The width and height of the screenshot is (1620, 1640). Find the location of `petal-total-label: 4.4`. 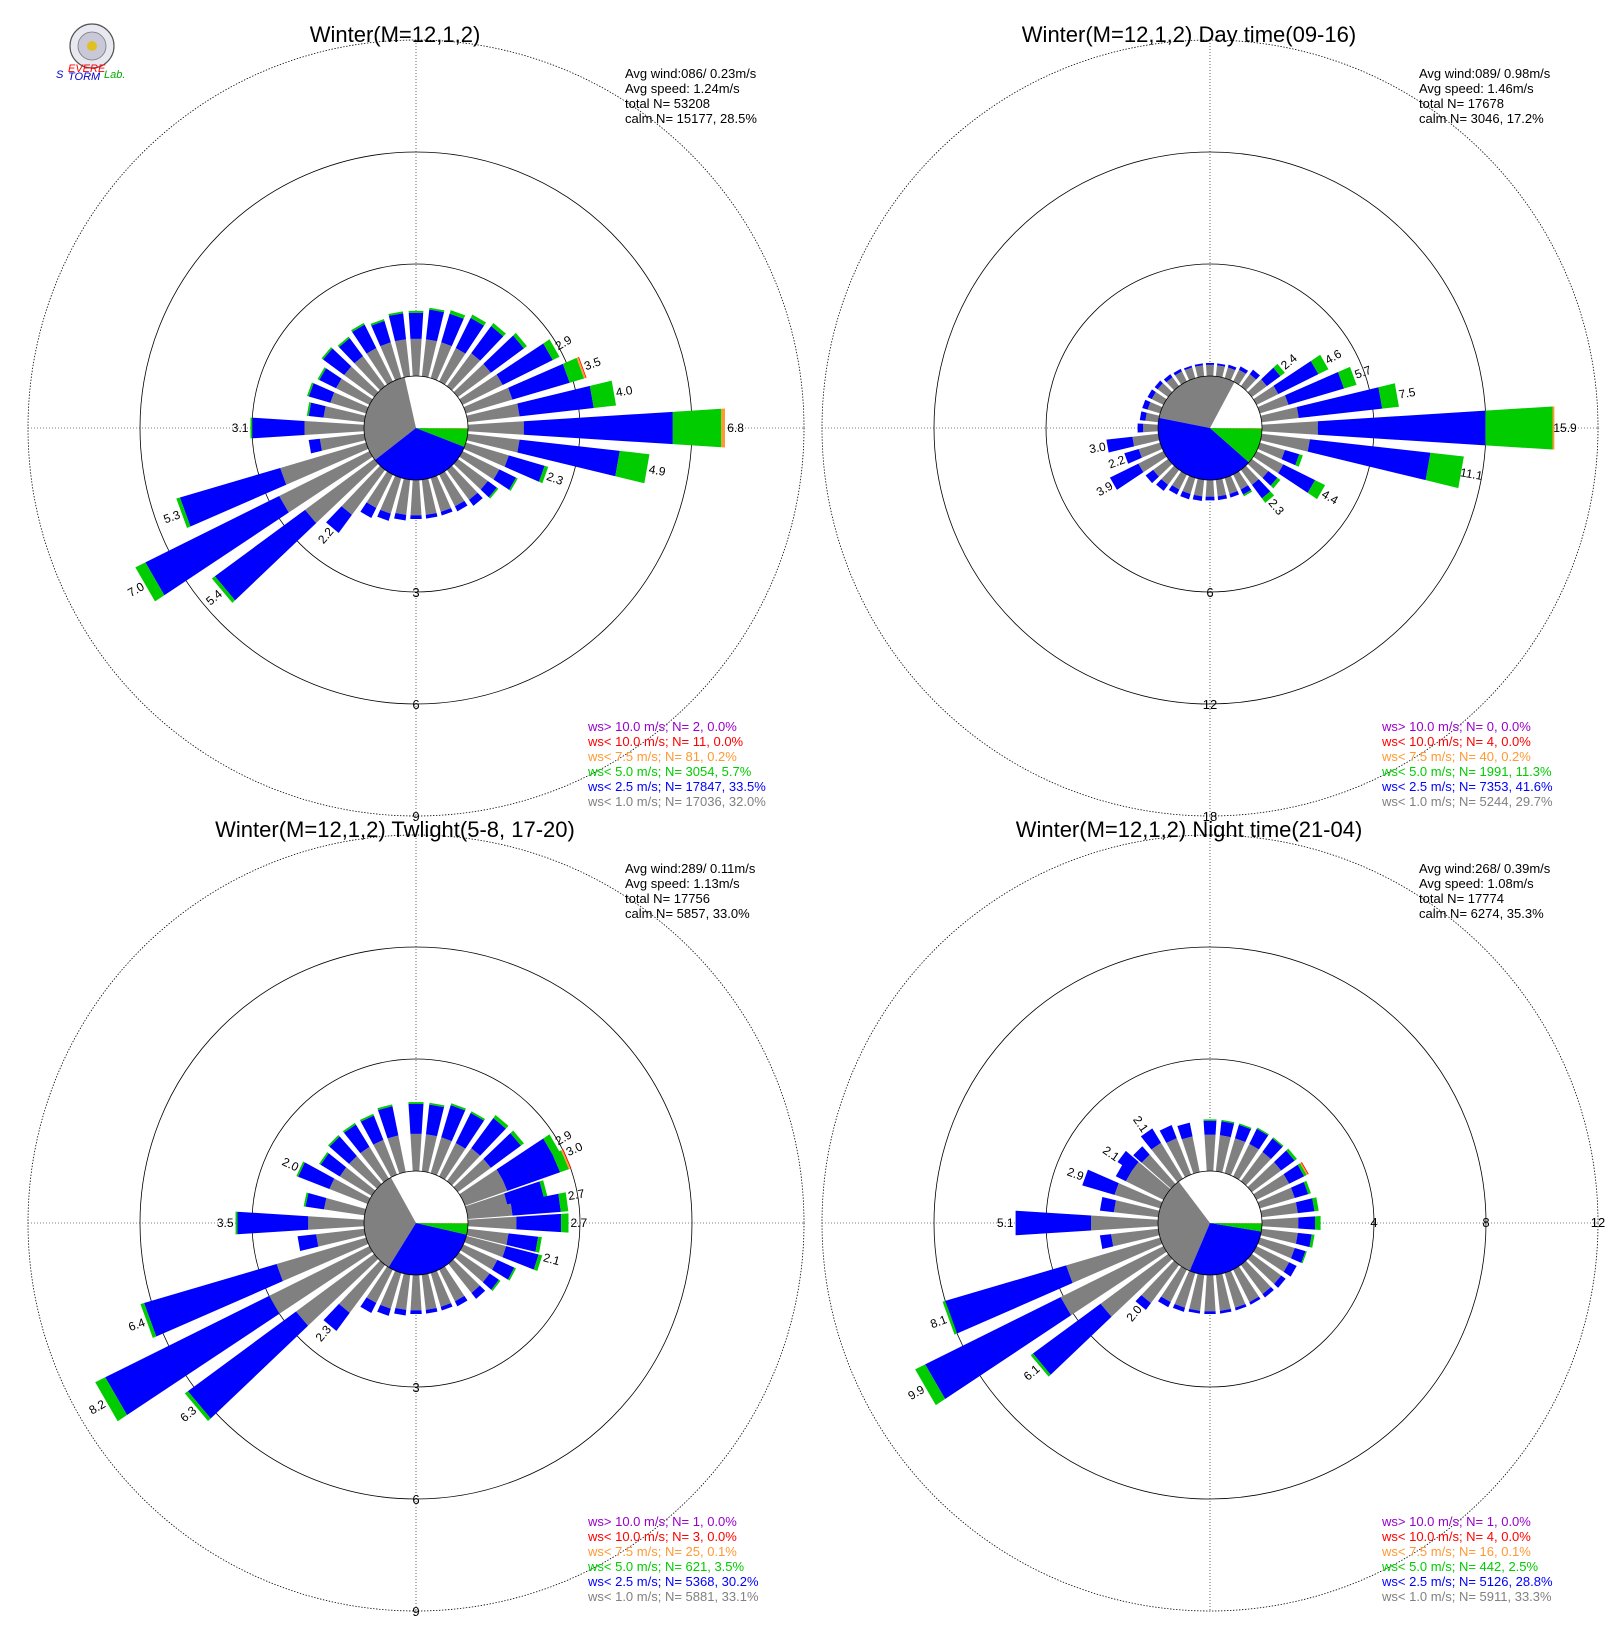

petal-total-label: 4.4 is located at coordinates (1330, 497).